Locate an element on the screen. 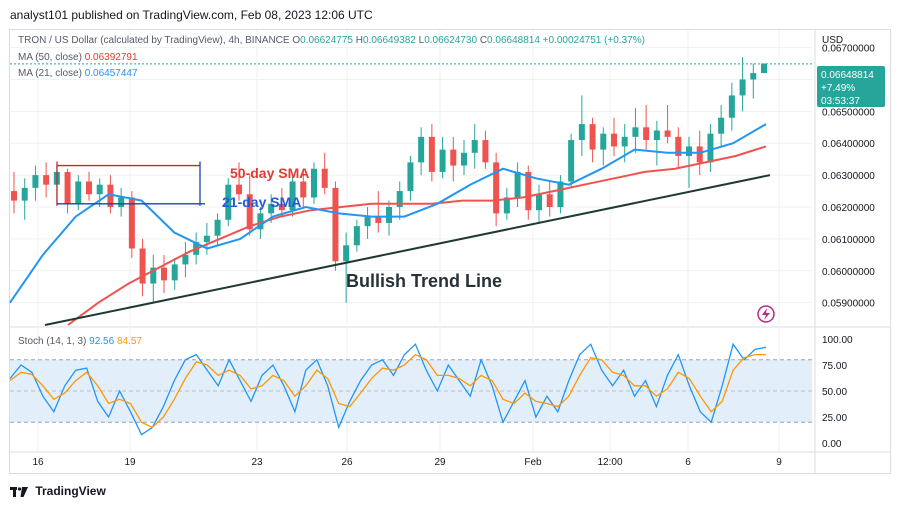 The image size is (900, 506). ohlc-open-label: O is located at coordinates (296, 40).